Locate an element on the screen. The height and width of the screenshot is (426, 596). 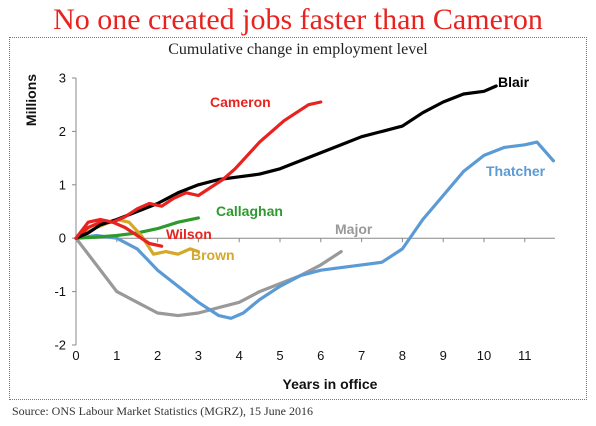
y-tick-label: 2 is located at coordinates (62, 131).